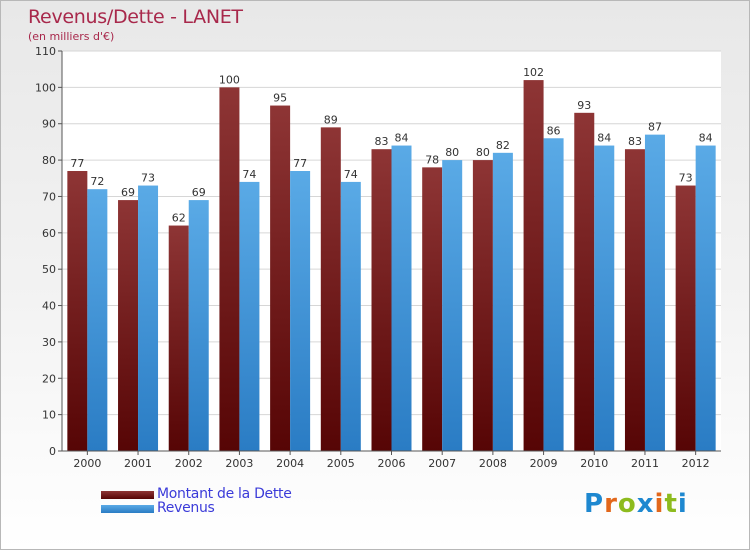 The height and width of the screenshot is (550, 750). Describe the element at coordinates (533, 72) in the screenshot. I see `bar-value-label: 102` at that location.